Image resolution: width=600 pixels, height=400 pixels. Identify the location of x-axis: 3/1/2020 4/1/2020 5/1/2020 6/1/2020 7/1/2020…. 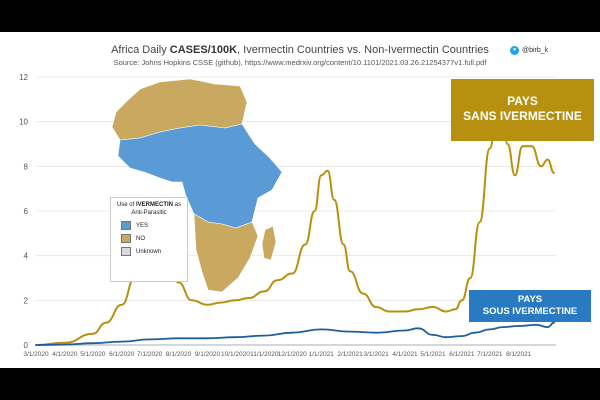
(289, 351).